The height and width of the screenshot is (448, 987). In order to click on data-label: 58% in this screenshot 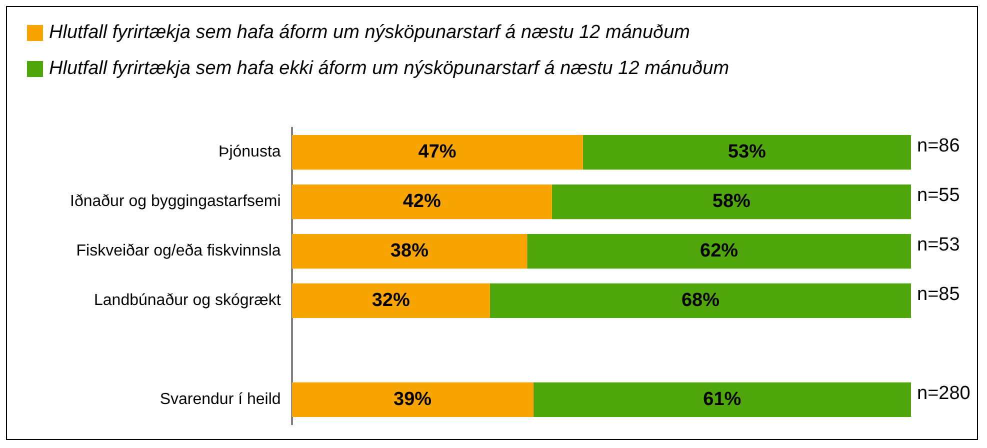, I will do `click(731, 201)`.